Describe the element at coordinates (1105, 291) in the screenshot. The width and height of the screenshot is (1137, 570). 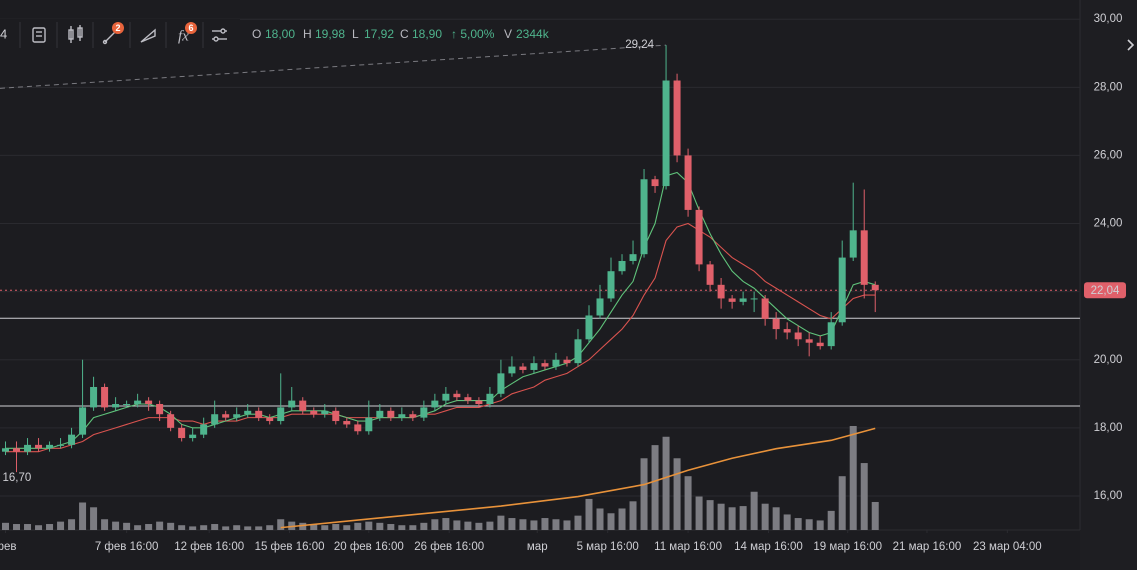
I see `last-price-label: 22,04` at that location.